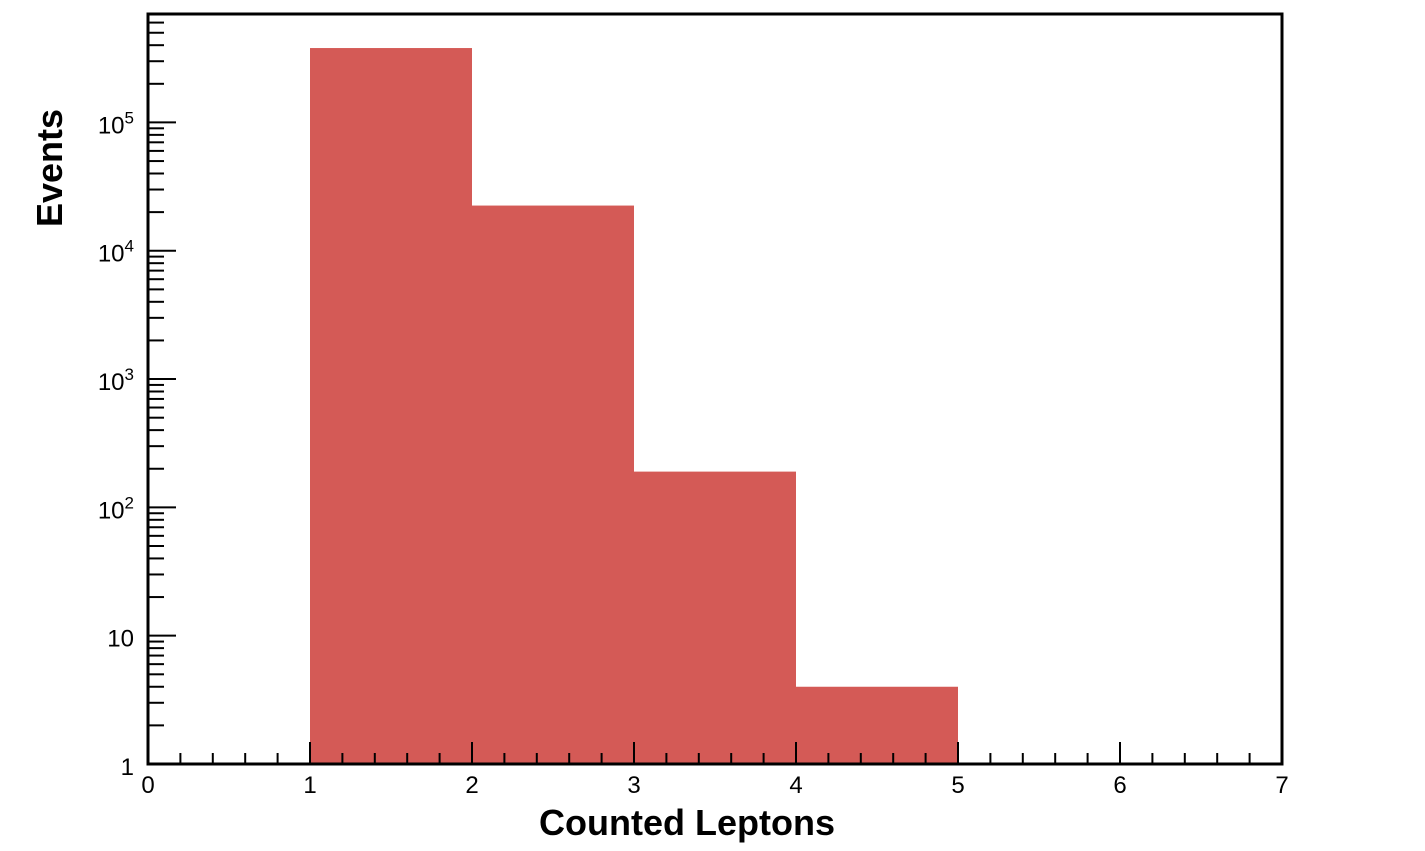 The width and height of the screenshot is (1425, 851). I want to click on x-tick-label: 1, so click(309, 785).